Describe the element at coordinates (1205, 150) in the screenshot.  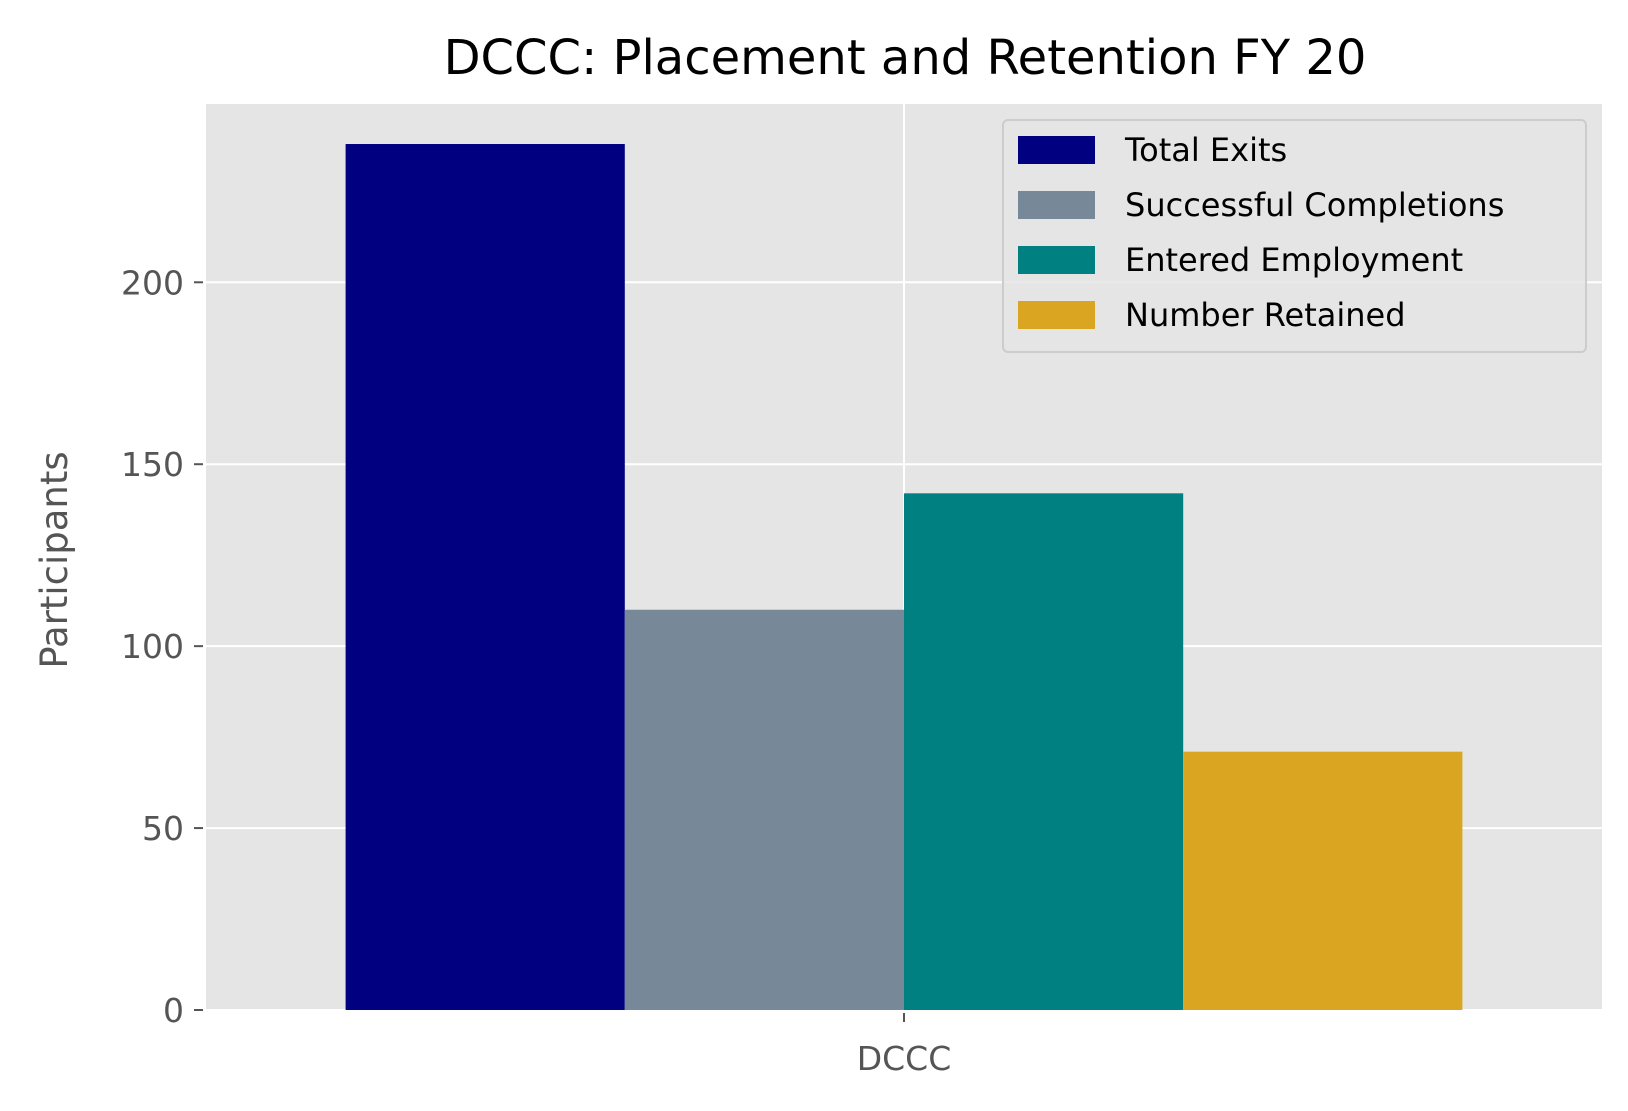
I see `legend-label: Total Exits` at that location.